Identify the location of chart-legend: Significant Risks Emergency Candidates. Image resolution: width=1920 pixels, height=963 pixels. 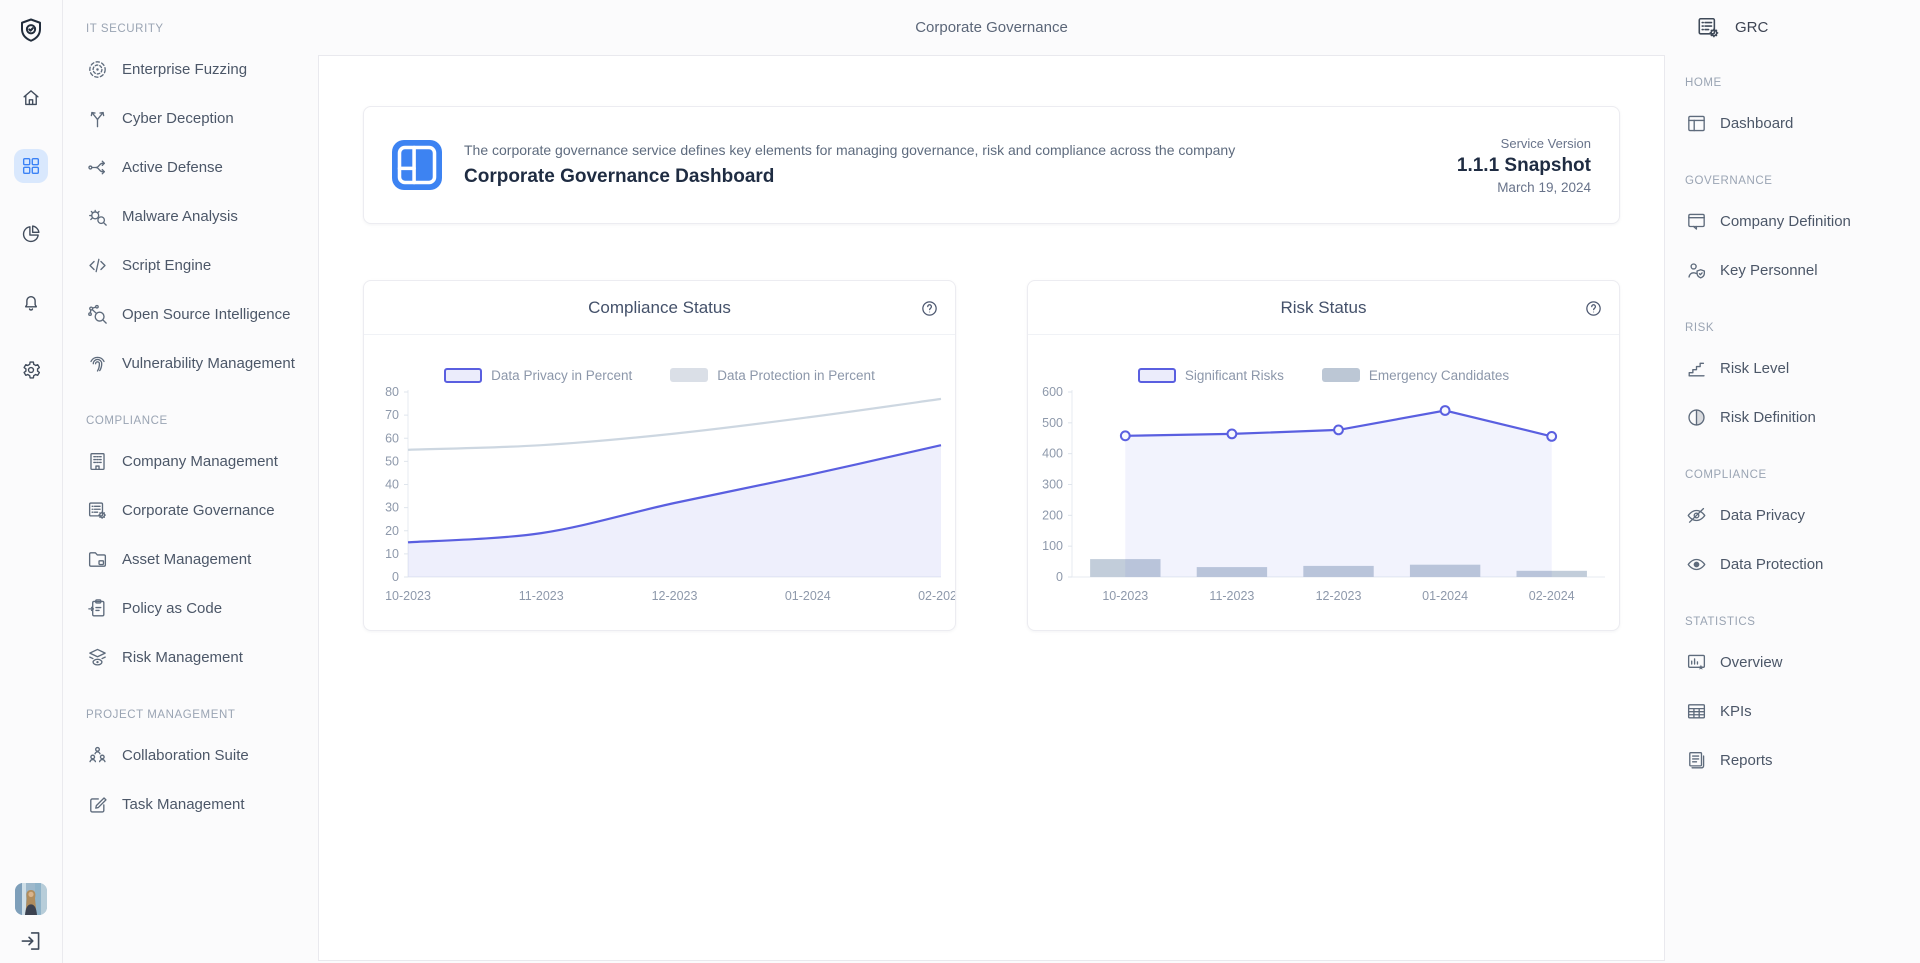
(1323, 375).